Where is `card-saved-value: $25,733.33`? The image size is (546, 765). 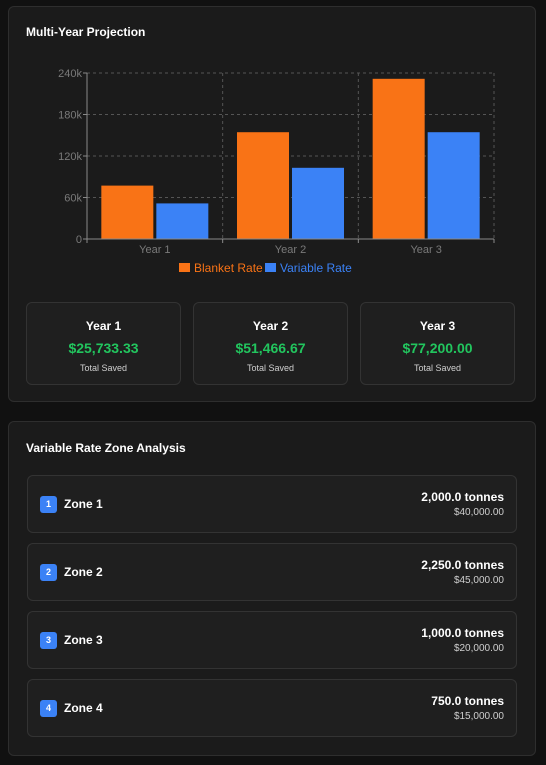
card-saved-value: $25,733.33 is located at coordinates (103, 348).